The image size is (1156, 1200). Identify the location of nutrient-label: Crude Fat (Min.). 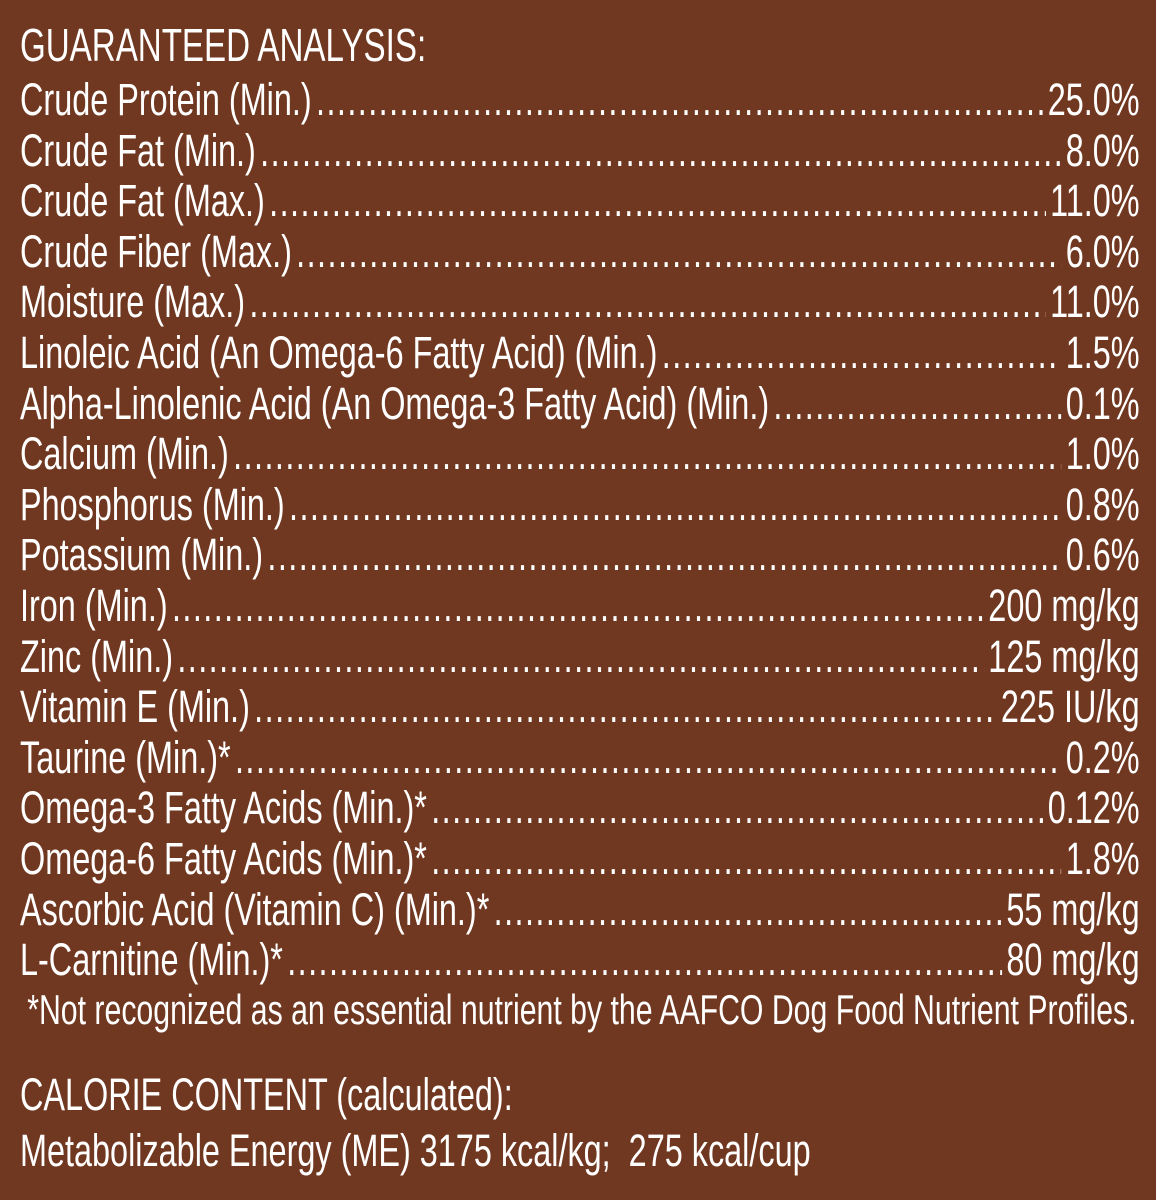
(138, 150).